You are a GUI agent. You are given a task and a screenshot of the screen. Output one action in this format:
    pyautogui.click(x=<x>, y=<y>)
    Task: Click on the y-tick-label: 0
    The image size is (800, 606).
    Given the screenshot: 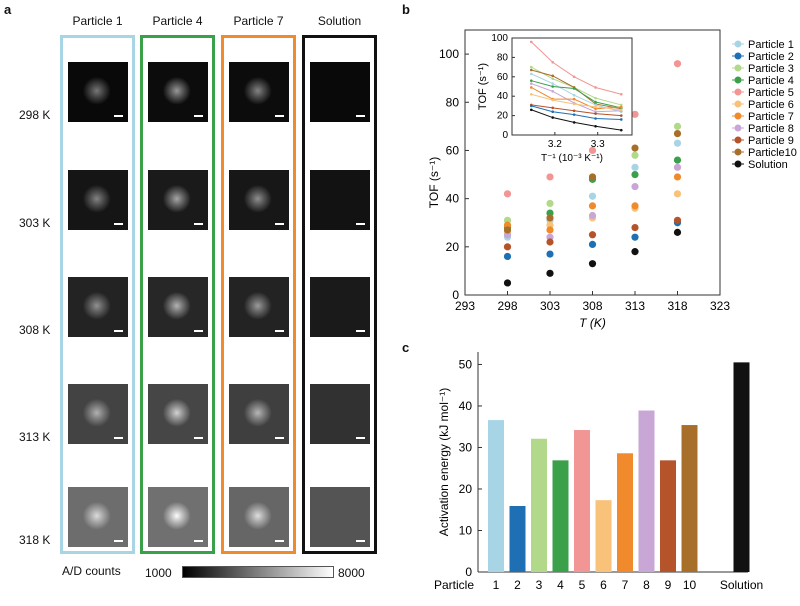 What is the action you would take?
    pyautogui.click(x=468, y=572)
    